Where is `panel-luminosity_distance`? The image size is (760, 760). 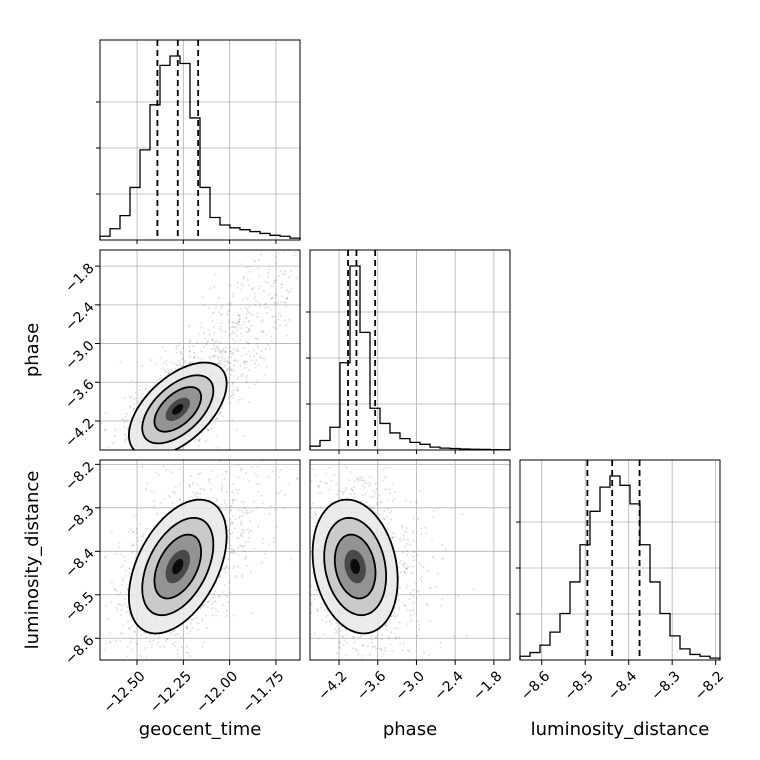 panel-luminosity_distance is located at coordinates (618, 560).